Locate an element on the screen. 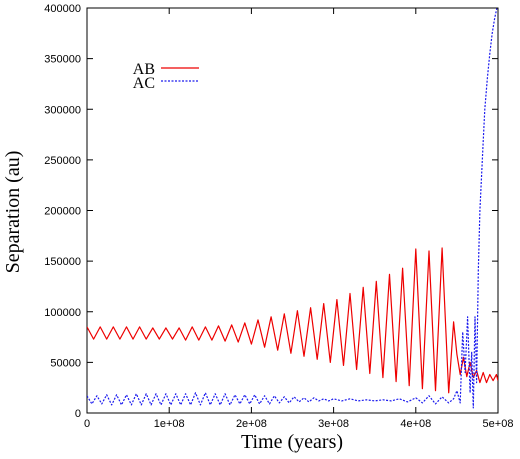 This screenshot has width=520, height=459. y-tick-label: 350000 is located at coordinates (62, 60).